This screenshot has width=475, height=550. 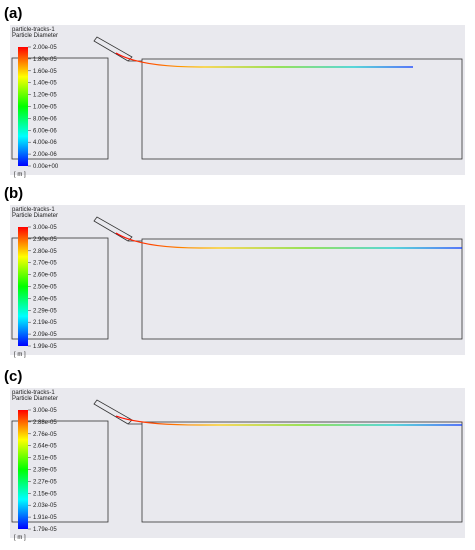 I want to click on colorbar-label: 2.80e-05, so click(x=45, y=252).